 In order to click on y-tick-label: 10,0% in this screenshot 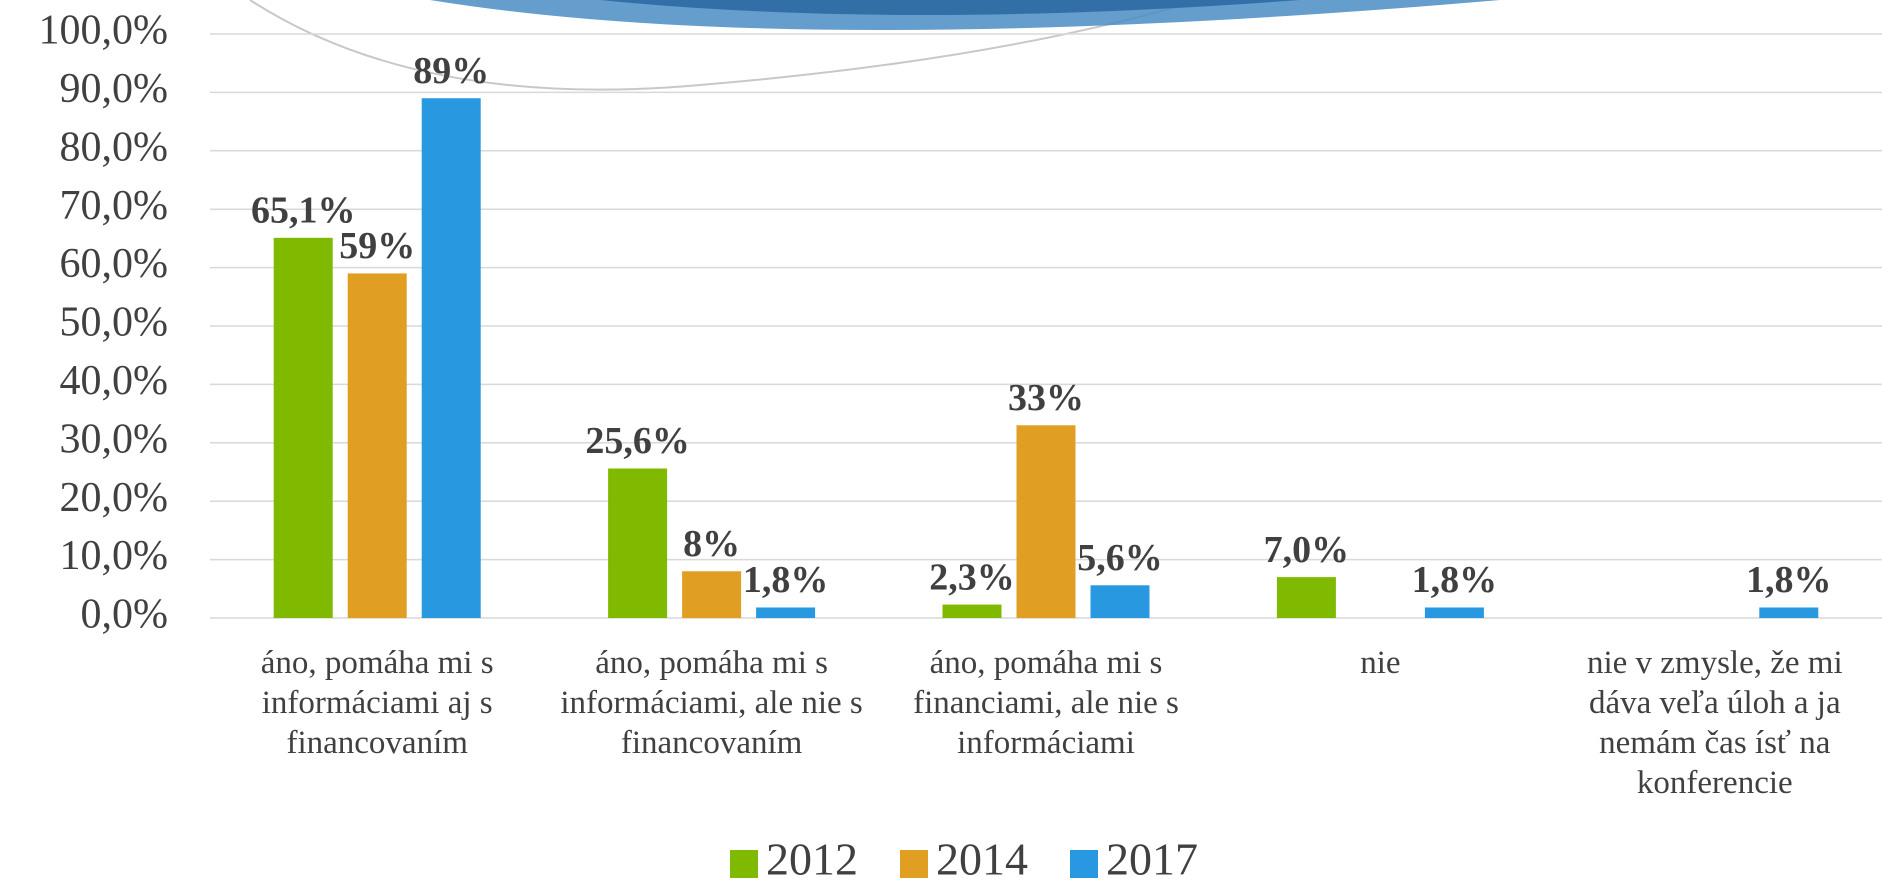, I will do `click(114, 556)`.